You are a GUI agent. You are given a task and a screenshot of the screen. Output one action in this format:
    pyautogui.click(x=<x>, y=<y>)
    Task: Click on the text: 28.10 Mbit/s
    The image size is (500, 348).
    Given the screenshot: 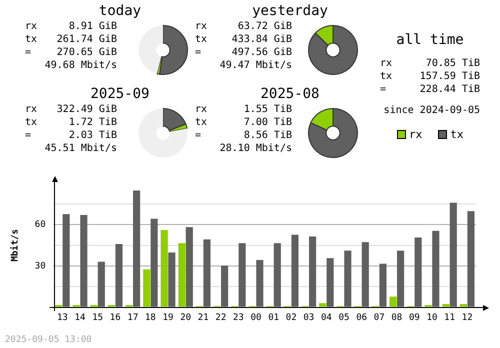 What is the action you would take?
    pyautogui.click(x=255, y=148)
    